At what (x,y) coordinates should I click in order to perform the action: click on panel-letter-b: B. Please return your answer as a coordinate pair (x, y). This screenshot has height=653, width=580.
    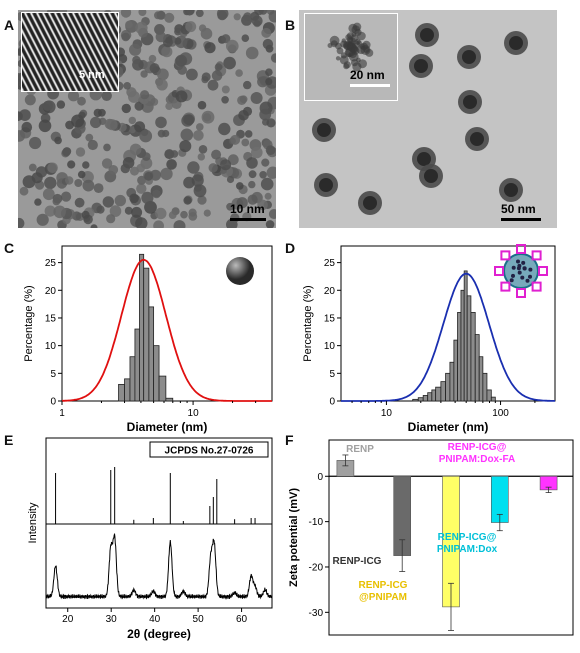
    Looking at the image, I should click on (290, 25).